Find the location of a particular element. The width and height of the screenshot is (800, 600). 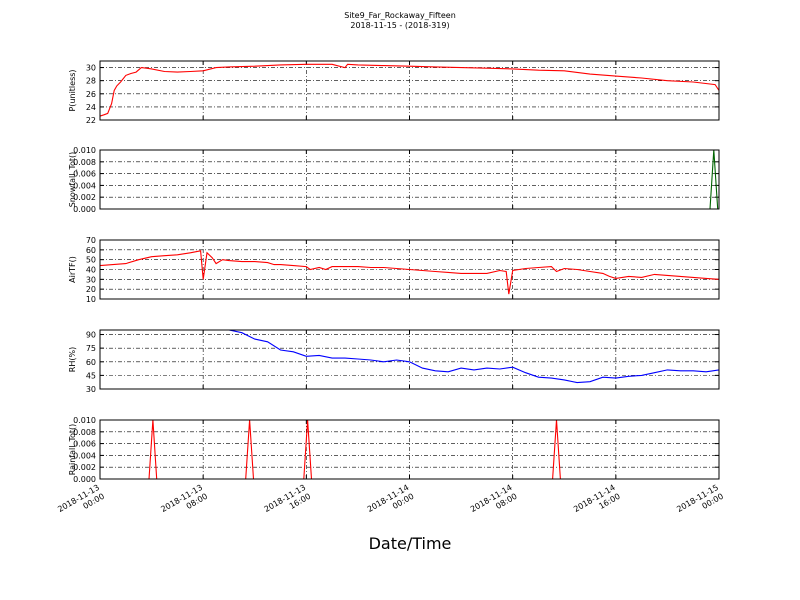

y-tick-label: 40 is located at coordinates (91, 270).